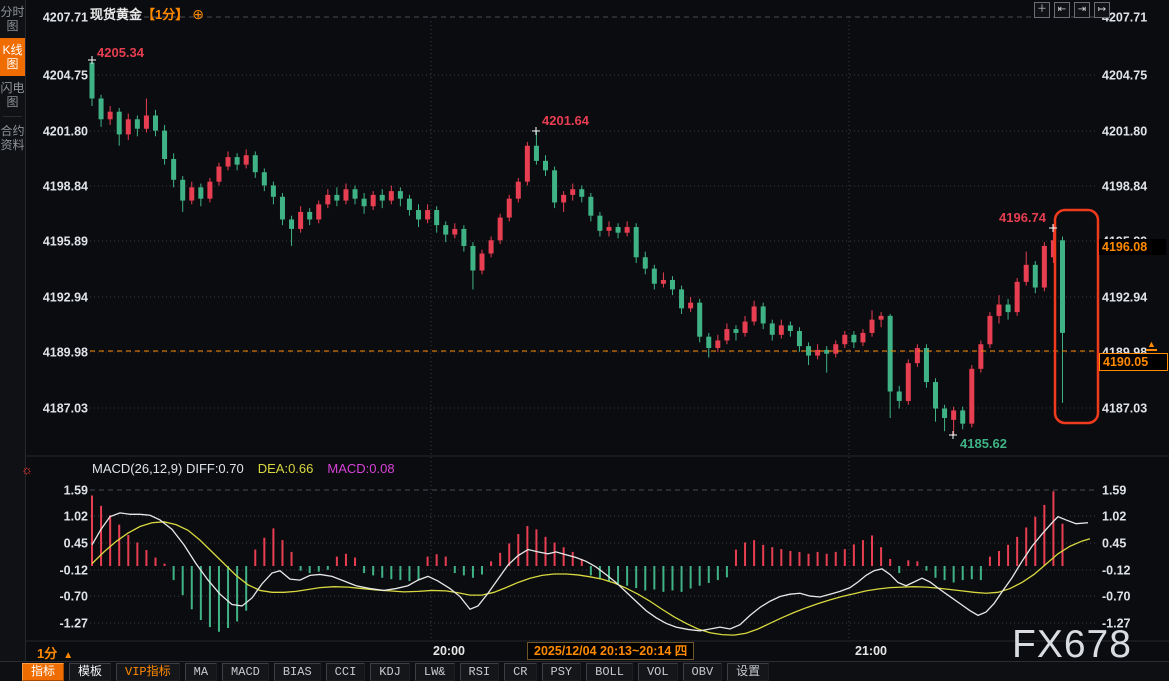  Describe the element at coordinates (65, 409) in the screenshot. I see `price-axis-label-left: 4187.03` at that location.